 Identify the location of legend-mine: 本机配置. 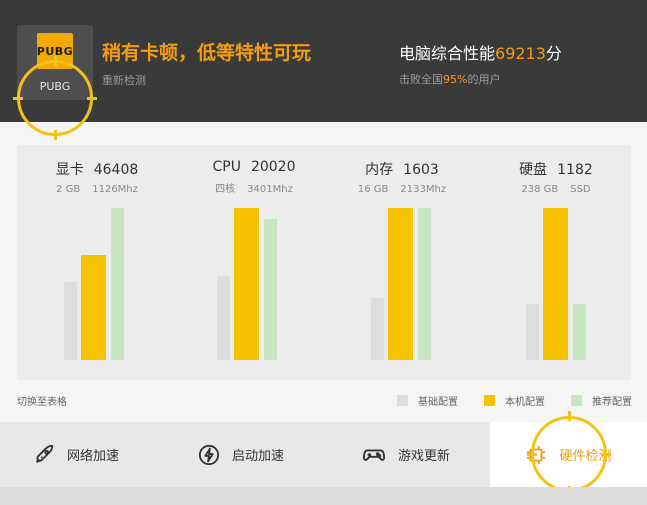
(514, 400).